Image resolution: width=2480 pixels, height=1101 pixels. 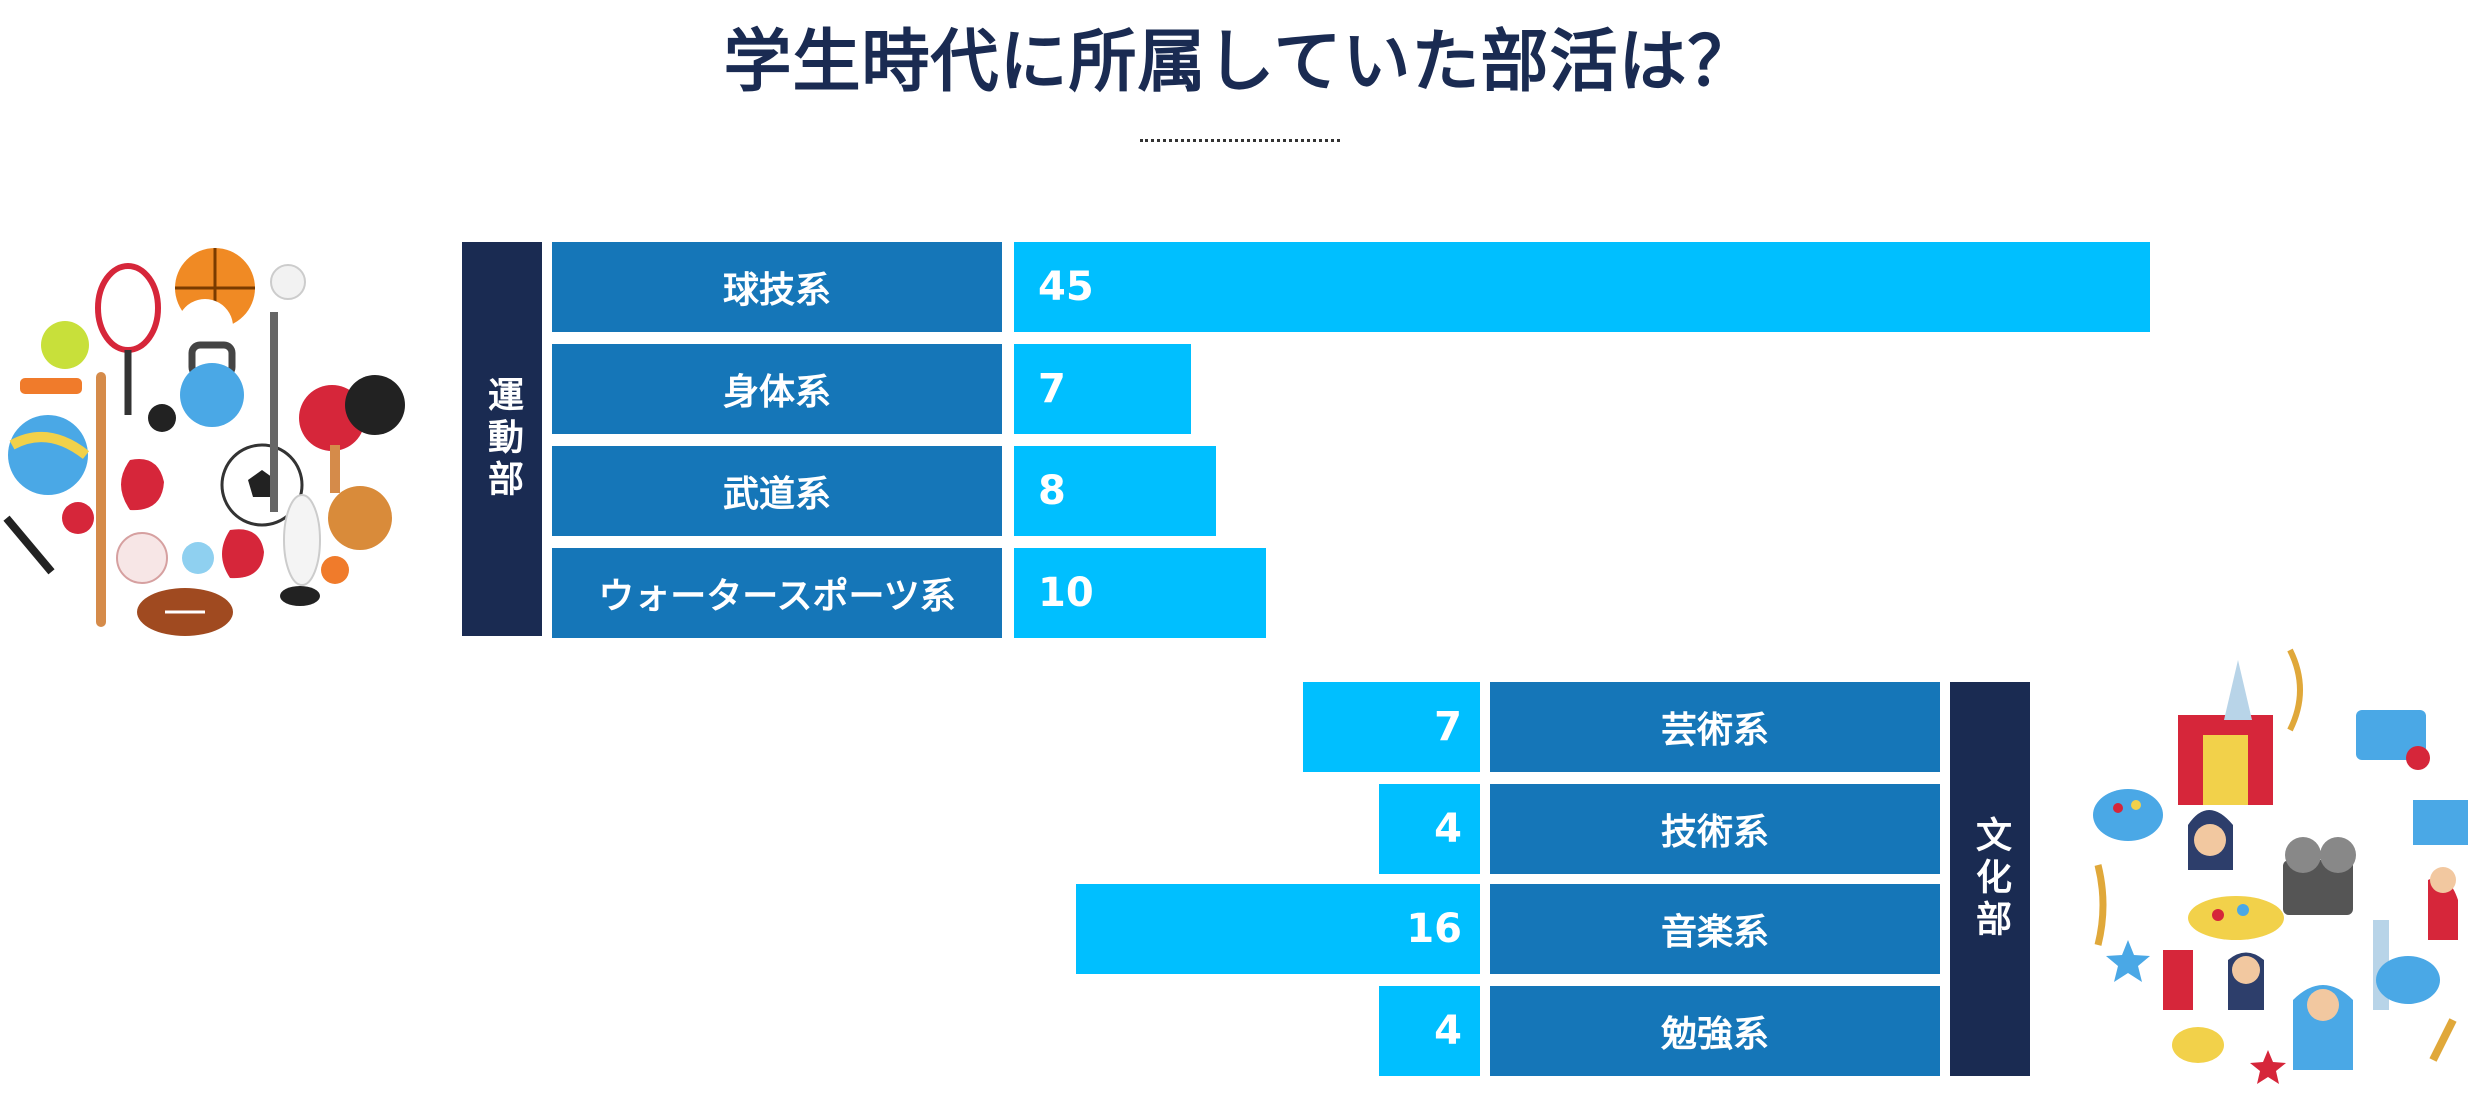 What do you see at coordinates (1448, 727) in the screenshot?
I see `value-label-arts: 7` at bounding box center [1448, 727].